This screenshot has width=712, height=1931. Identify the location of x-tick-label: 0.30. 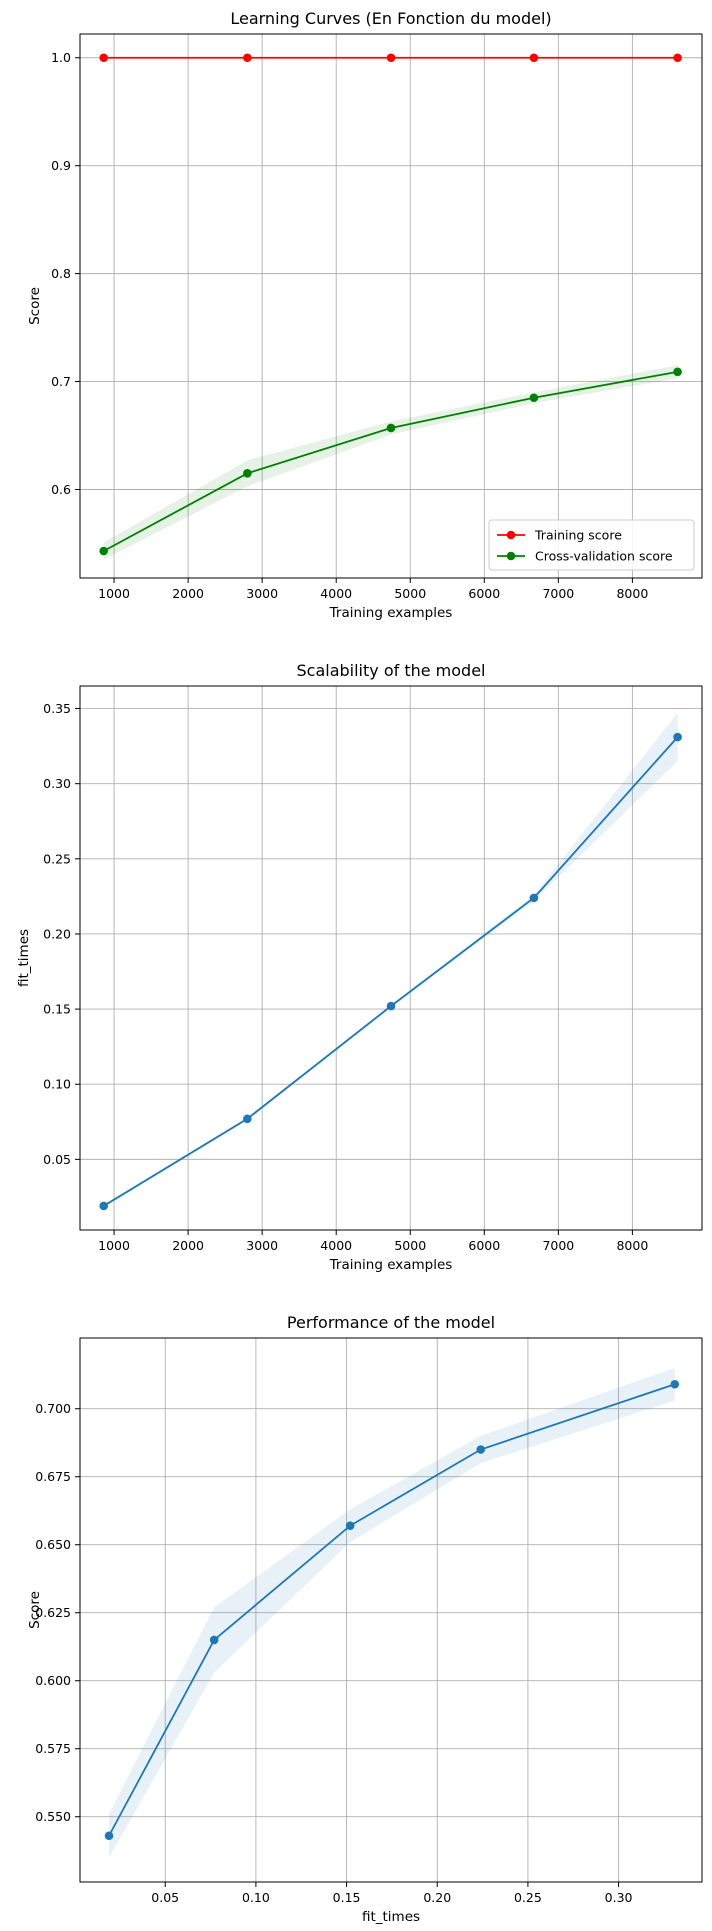
(619, 1897).